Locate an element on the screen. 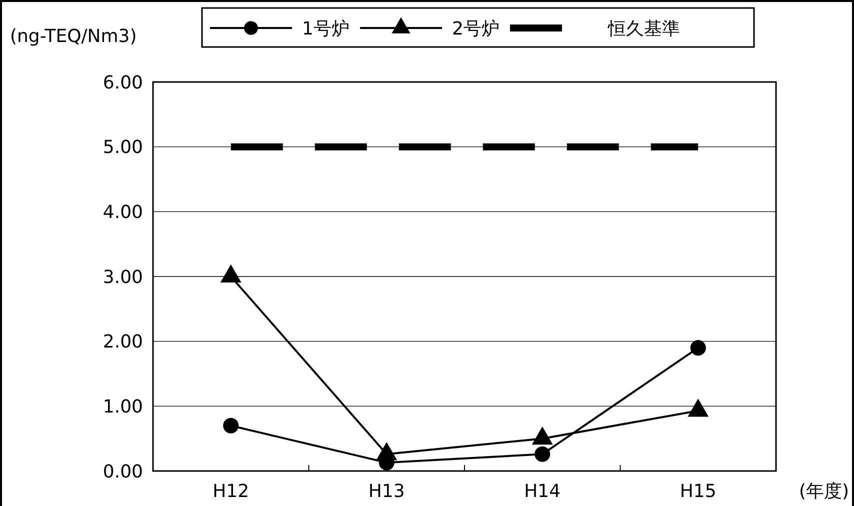  y-tick-label: 3.00 is located at coordinates (122, 277).